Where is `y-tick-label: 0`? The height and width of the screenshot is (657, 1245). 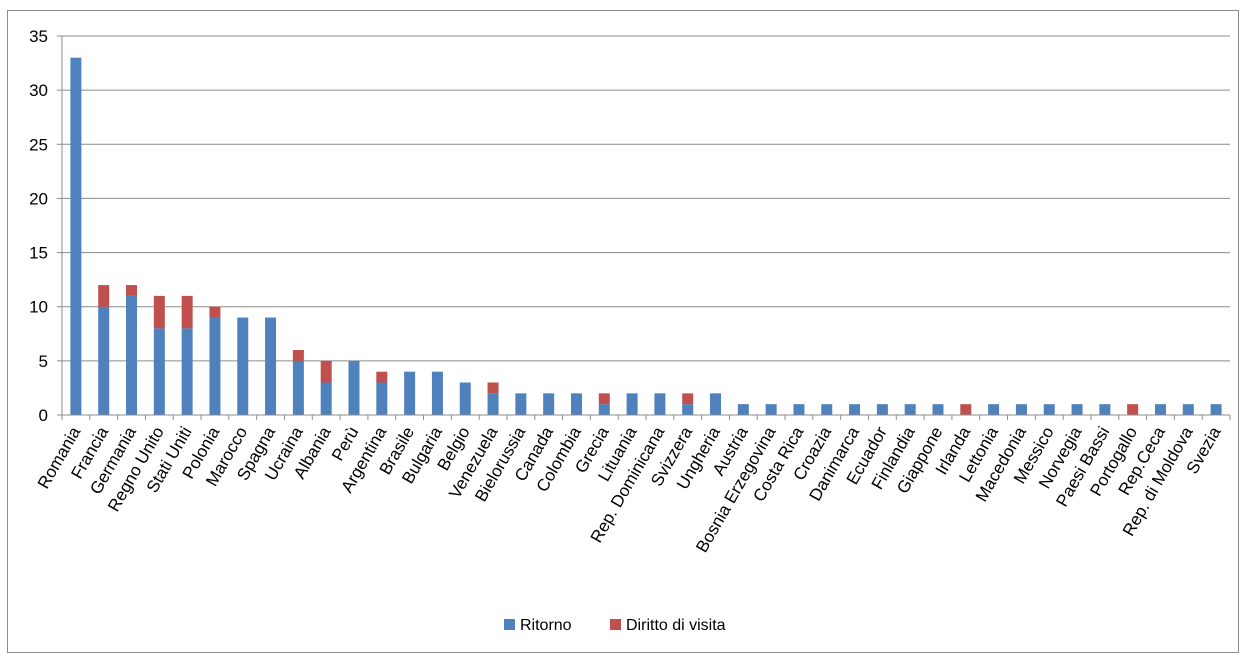 y-tick-label: 0 is located at coordinates (43, 415).